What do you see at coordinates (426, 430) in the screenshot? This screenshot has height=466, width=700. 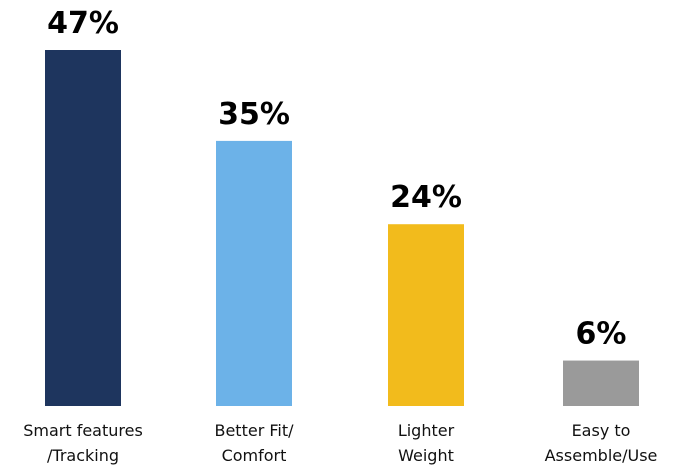 I see `category-label-line-2-0: Lighter` at bounding box center [426, 430].